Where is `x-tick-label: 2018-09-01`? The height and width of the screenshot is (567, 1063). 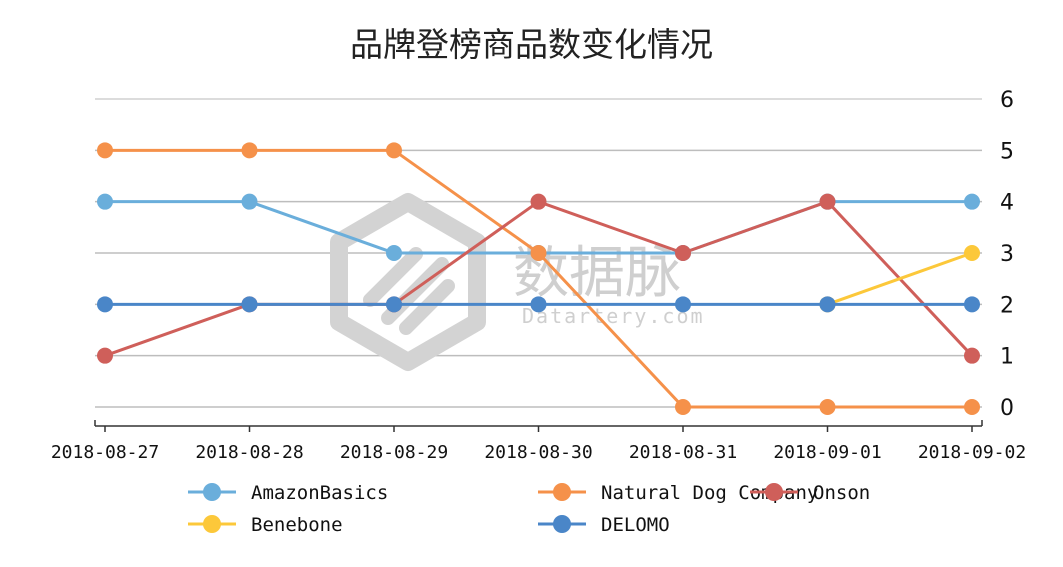
x-tick-label: 2018-09-01 is located at coordinates (827, 452).